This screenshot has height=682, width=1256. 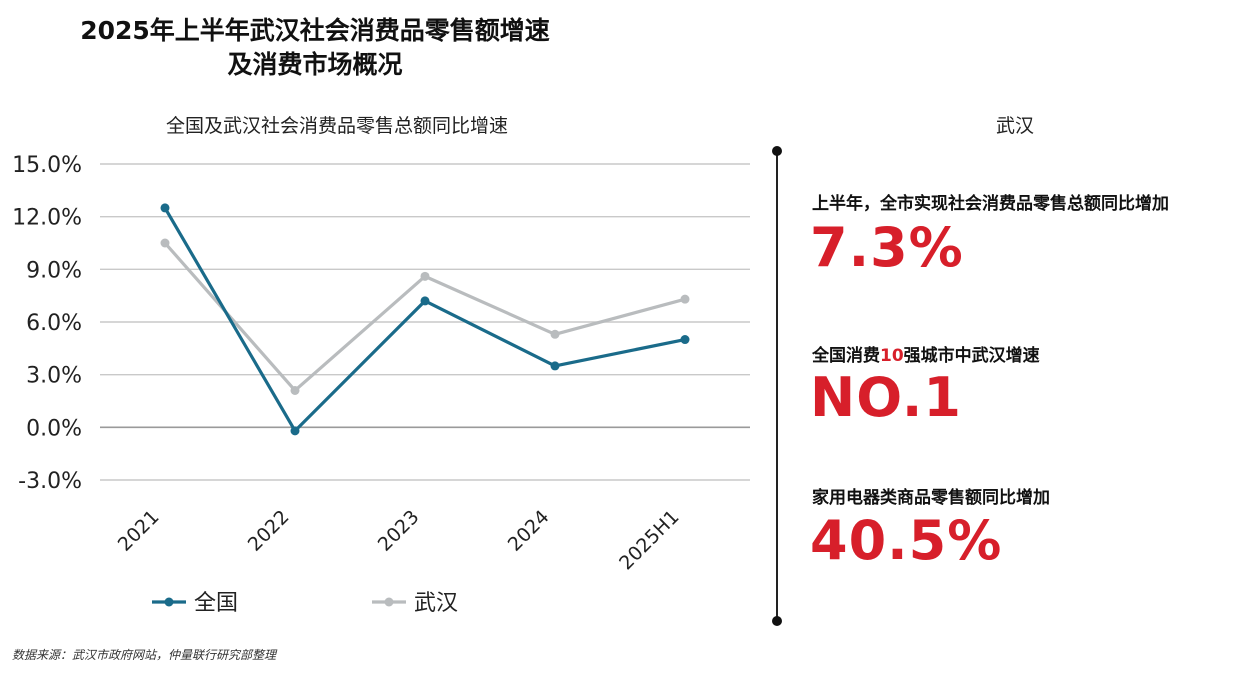 What do you see at coordinates (336, 126) in the screenshot?
I see `chart-title: 全国及武汉社会消费品零售总额同比增速` at bounding box center [336, 126].